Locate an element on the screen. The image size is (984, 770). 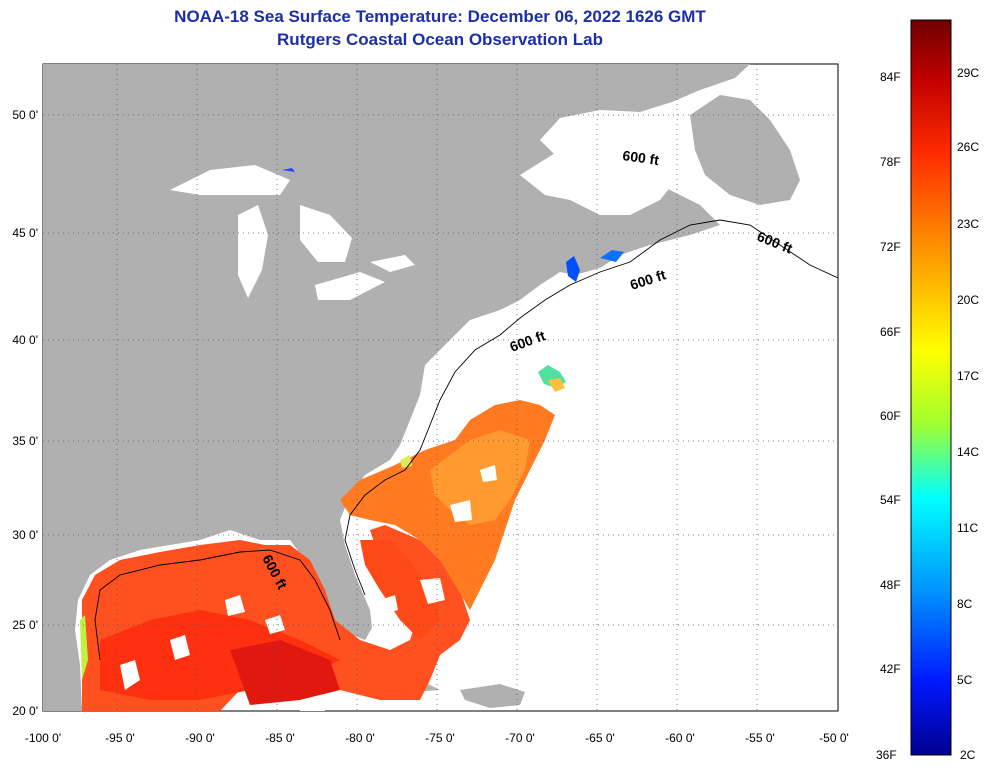
lon-tick-label: -50 0' is located at coordinates (834, 738).